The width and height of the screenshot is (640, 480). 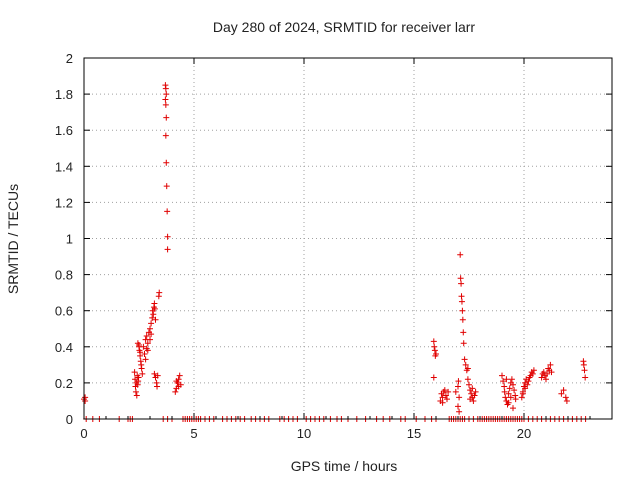 I want to click on x-tick-label: 5, so click(x=193, y=433).